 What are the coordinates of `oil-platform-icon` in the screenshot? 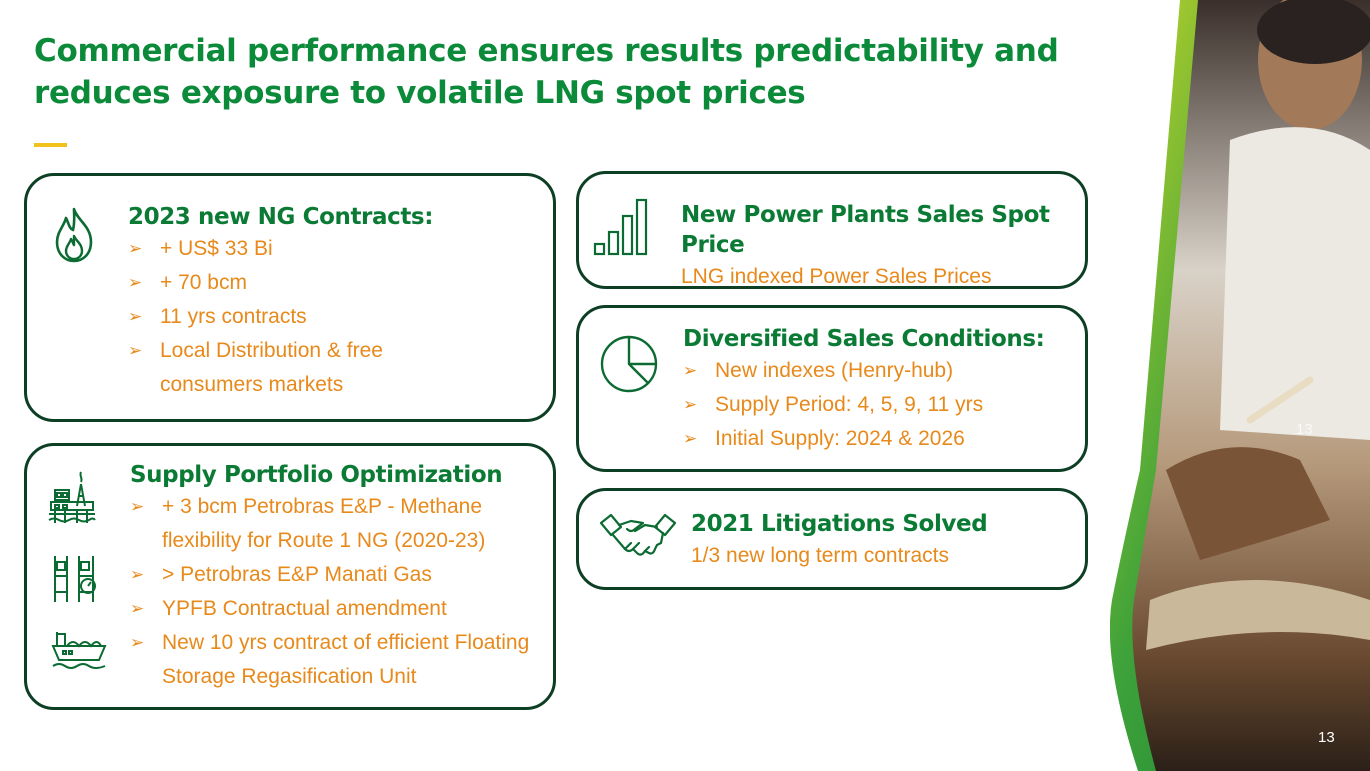 It's located at (72, 497).